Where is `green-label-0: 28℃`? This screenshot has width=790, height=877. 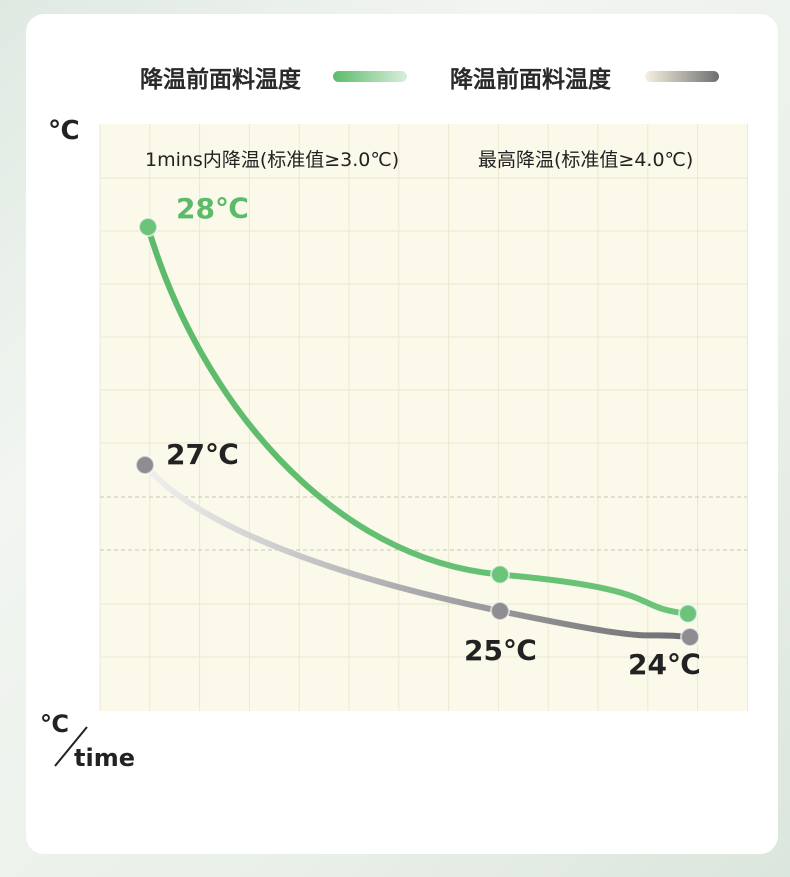 green-label-0: 28℃ is located at coordinates (212, 208).